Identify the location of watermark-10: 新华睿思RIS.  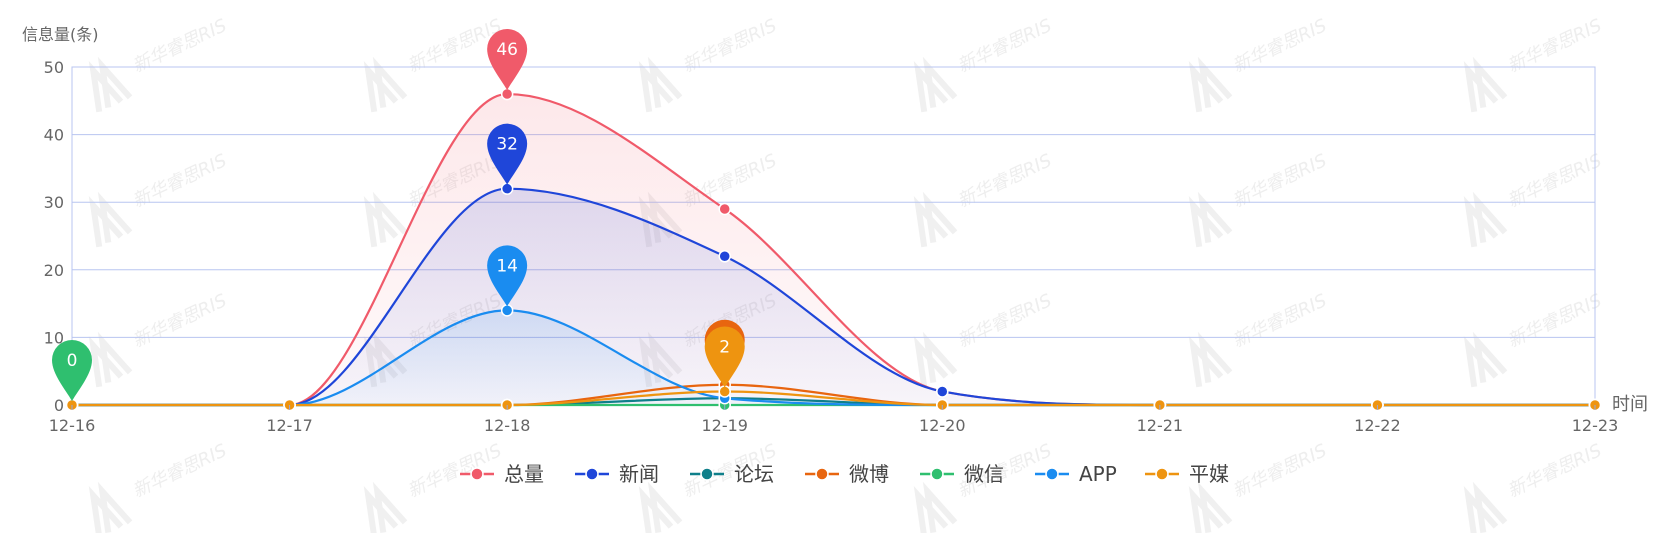
(1259, 199).